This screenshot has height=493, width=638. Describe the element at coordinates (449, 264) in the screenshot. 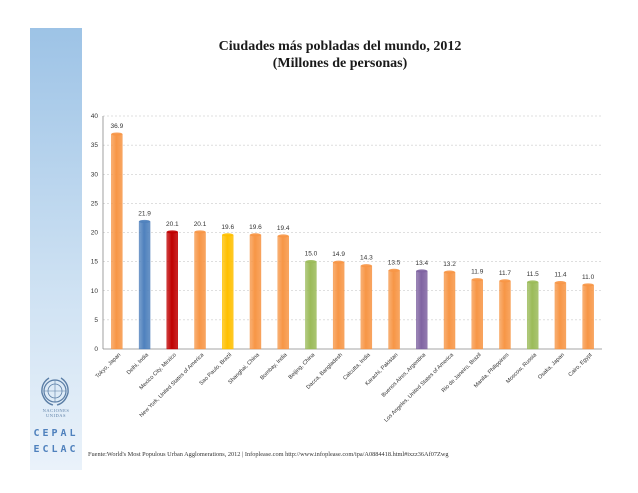

I see `value-label: 13.2` at that location.